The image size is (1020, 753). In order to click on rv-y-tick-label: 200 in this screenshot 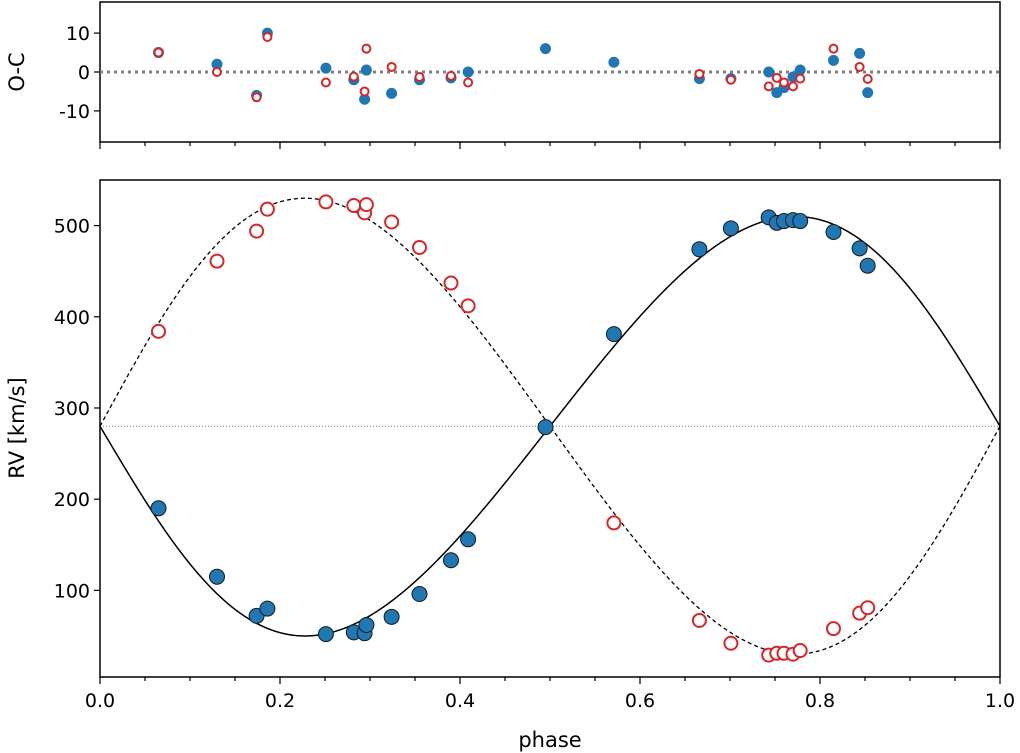, I will do `click(72, 500)`.